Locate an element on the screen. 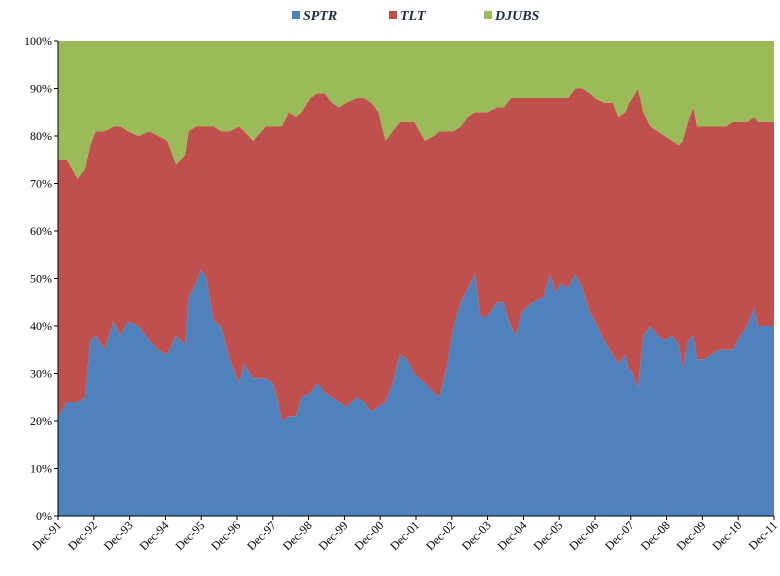 This screenshot has width=780, height=576. x-tick-label: Dec-96 is located at coordinates (225, 535).